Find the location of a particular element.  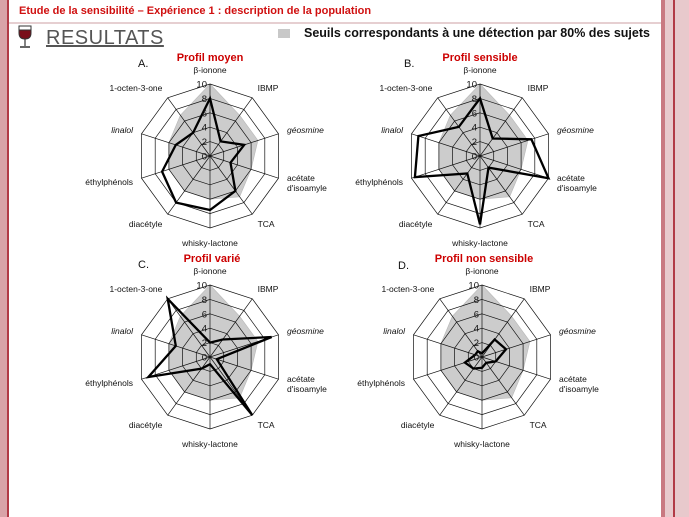

slide-frame-left-line is located at coordinates (8, 258).